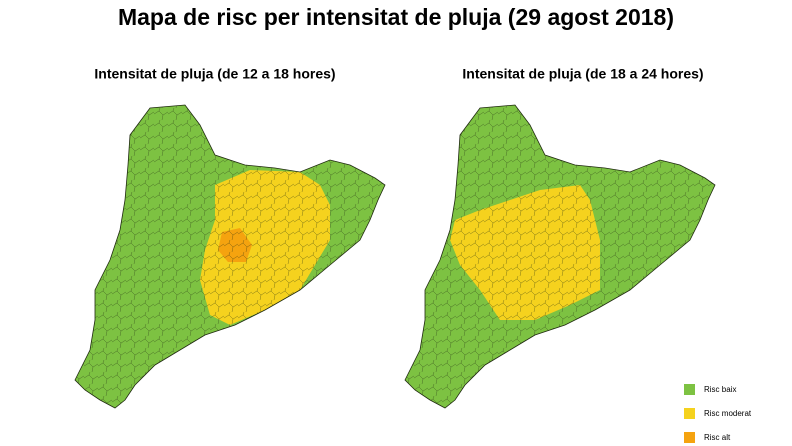  I want to click on map-subtitle: Intensitat de pluja (de 12 a 18 hores), so click(214, 74).